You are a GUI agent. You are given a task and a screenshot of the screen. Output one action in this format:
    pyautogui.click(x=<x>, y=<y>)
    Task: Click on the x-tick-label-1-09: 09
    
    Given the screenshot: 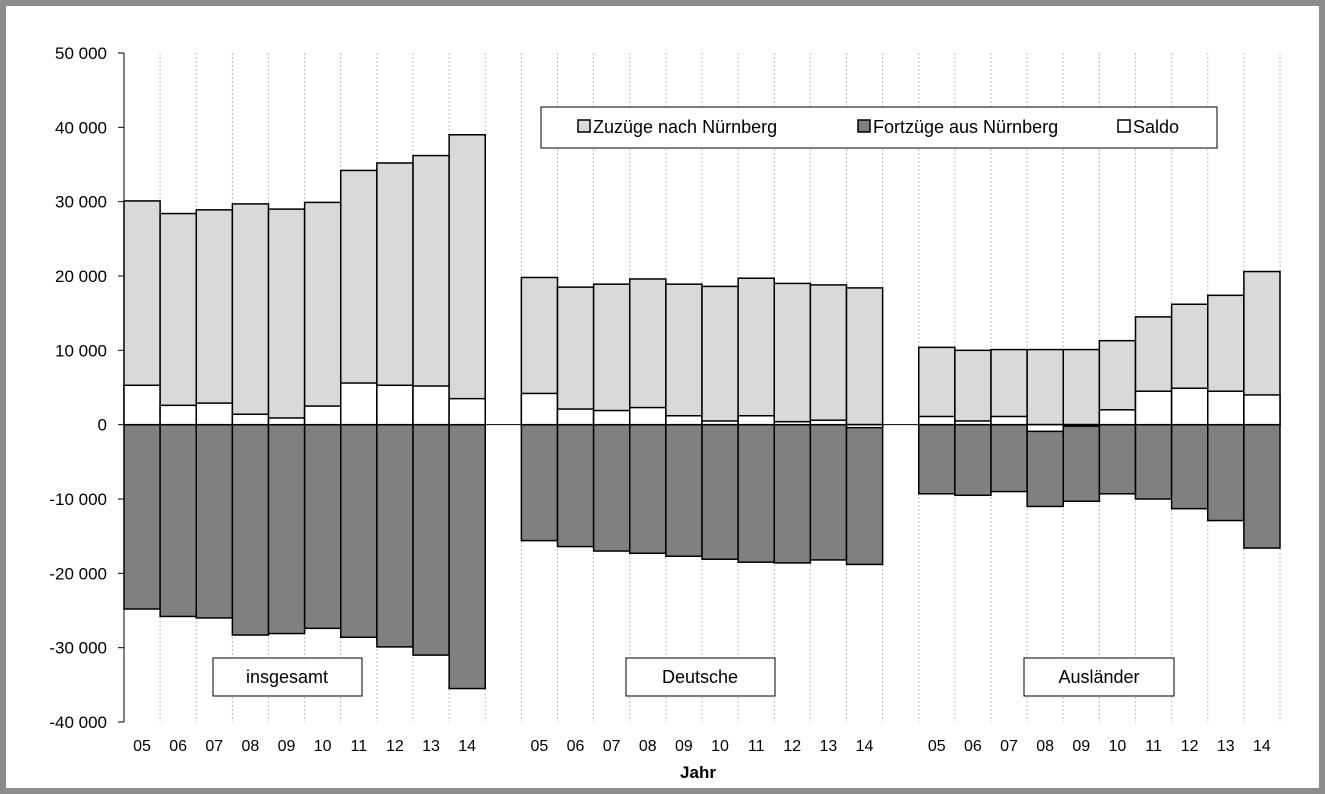 What is the action you would take?
    pyautogui.click(x=684, y=746)
    